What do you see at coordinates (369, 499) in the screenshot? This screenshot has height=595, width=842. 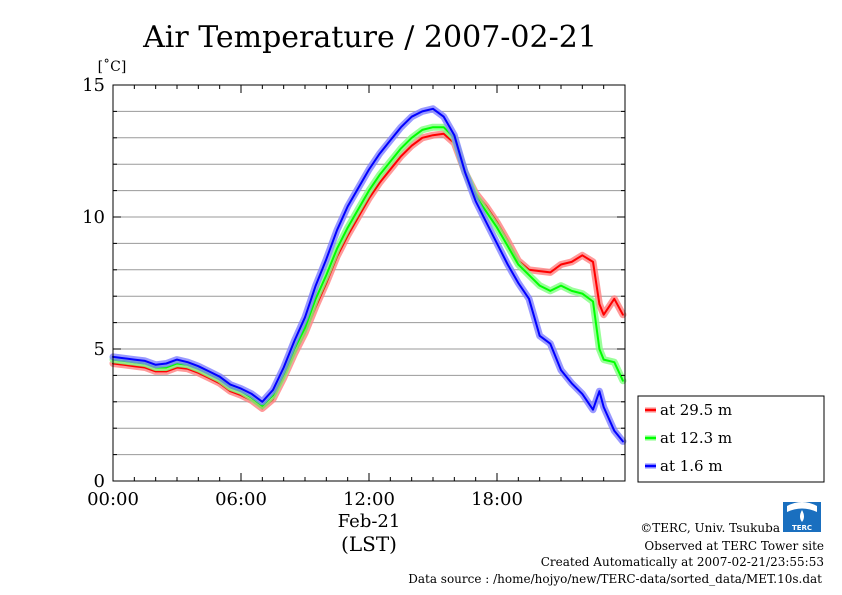 I see `x-tick-label: 12:00` at bounding box center [369, 499].